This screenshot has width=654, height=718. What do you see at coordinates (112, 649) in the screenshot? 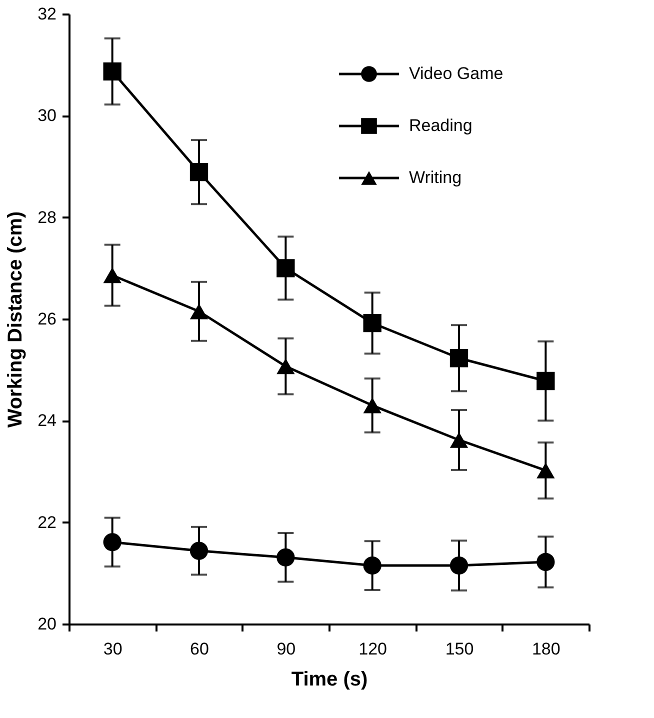
I see `x-tick-label: 30` at bounding box center [112, 649].